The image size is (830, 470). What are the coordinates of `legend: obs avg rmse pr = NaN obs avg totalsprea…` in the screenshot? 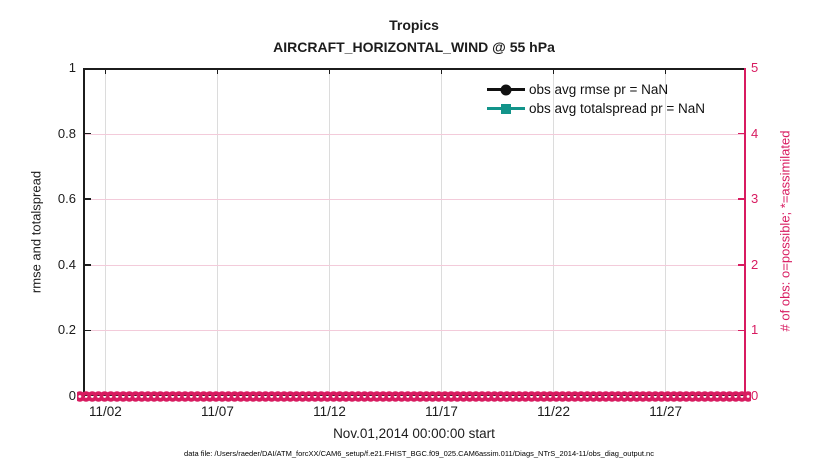 It's located at (596, 99).